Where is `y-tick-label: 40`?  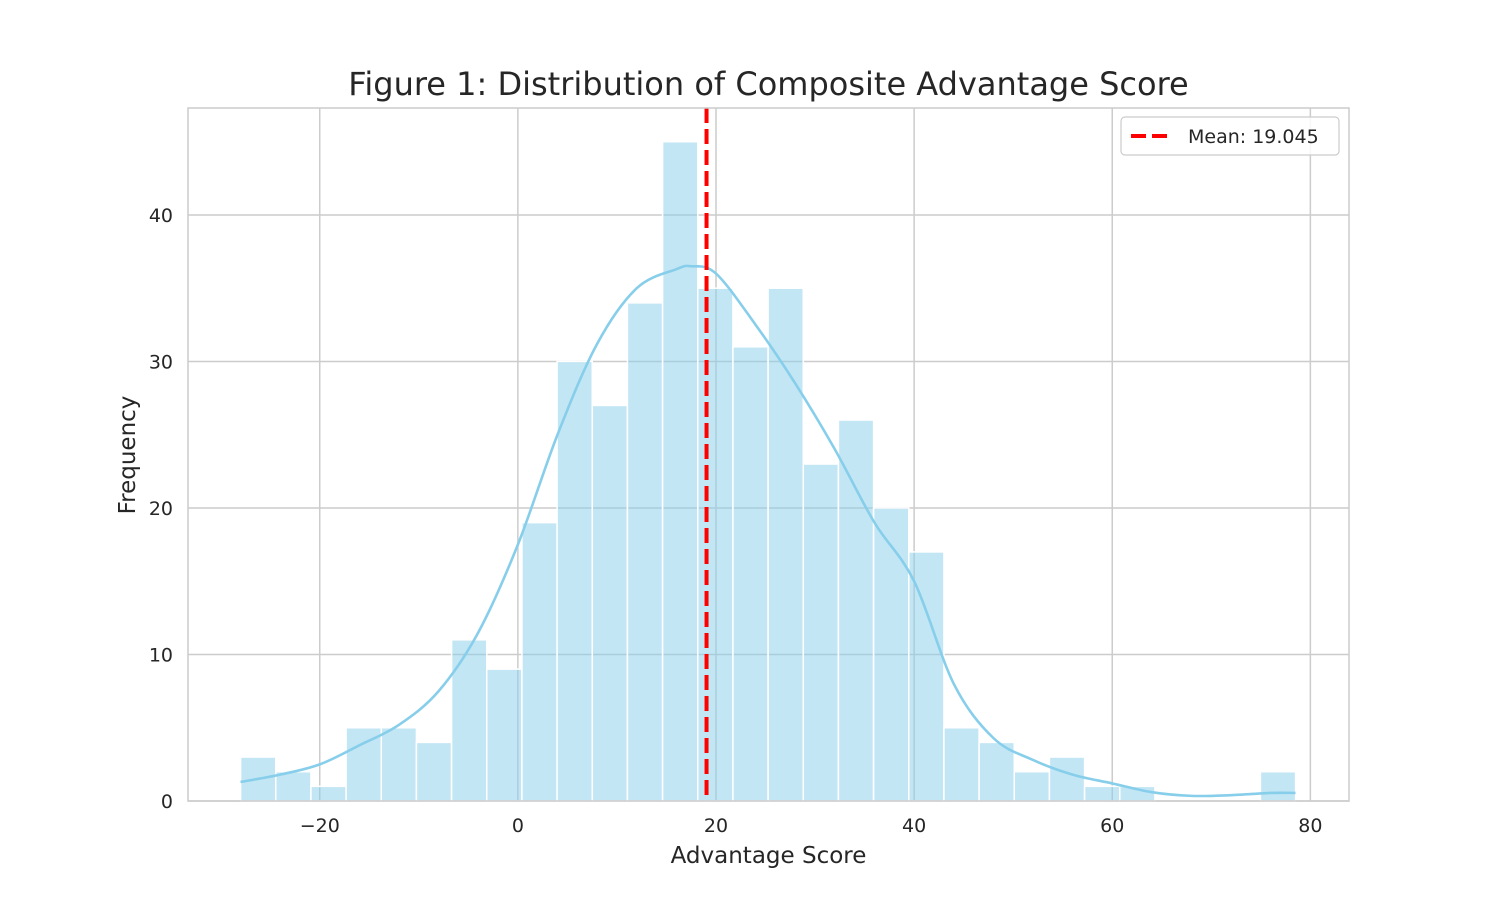
y-tick-label: 40 is located at coordinates (161, 216).